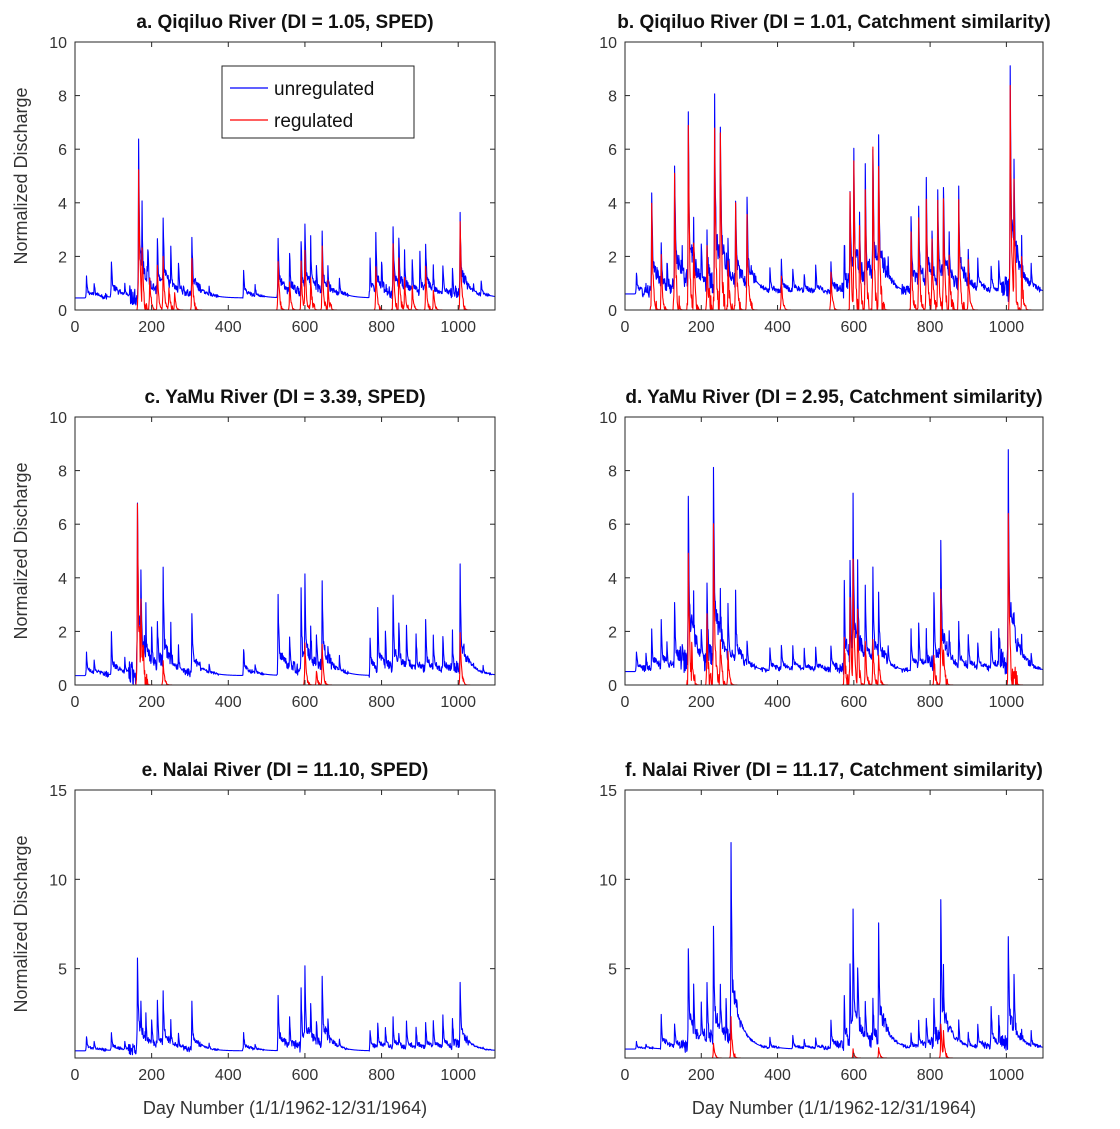  Describe the element at coordinates (284, 22) in the screenshot. I see `panel-title: a. Qiqiluo River (DI = 1.05, SPED)` at that location.